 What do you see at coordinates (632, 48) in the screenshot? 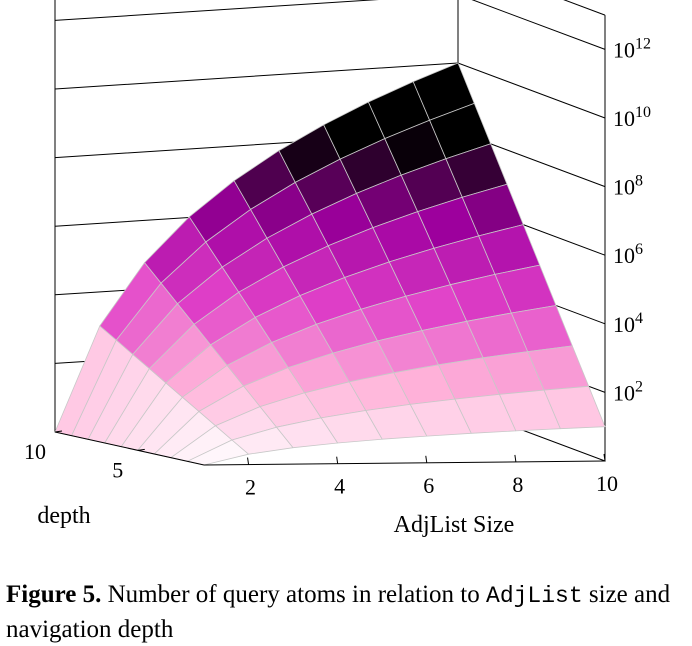
I see `z-tick-label: 10¹²` at bounding box center [632, 48].